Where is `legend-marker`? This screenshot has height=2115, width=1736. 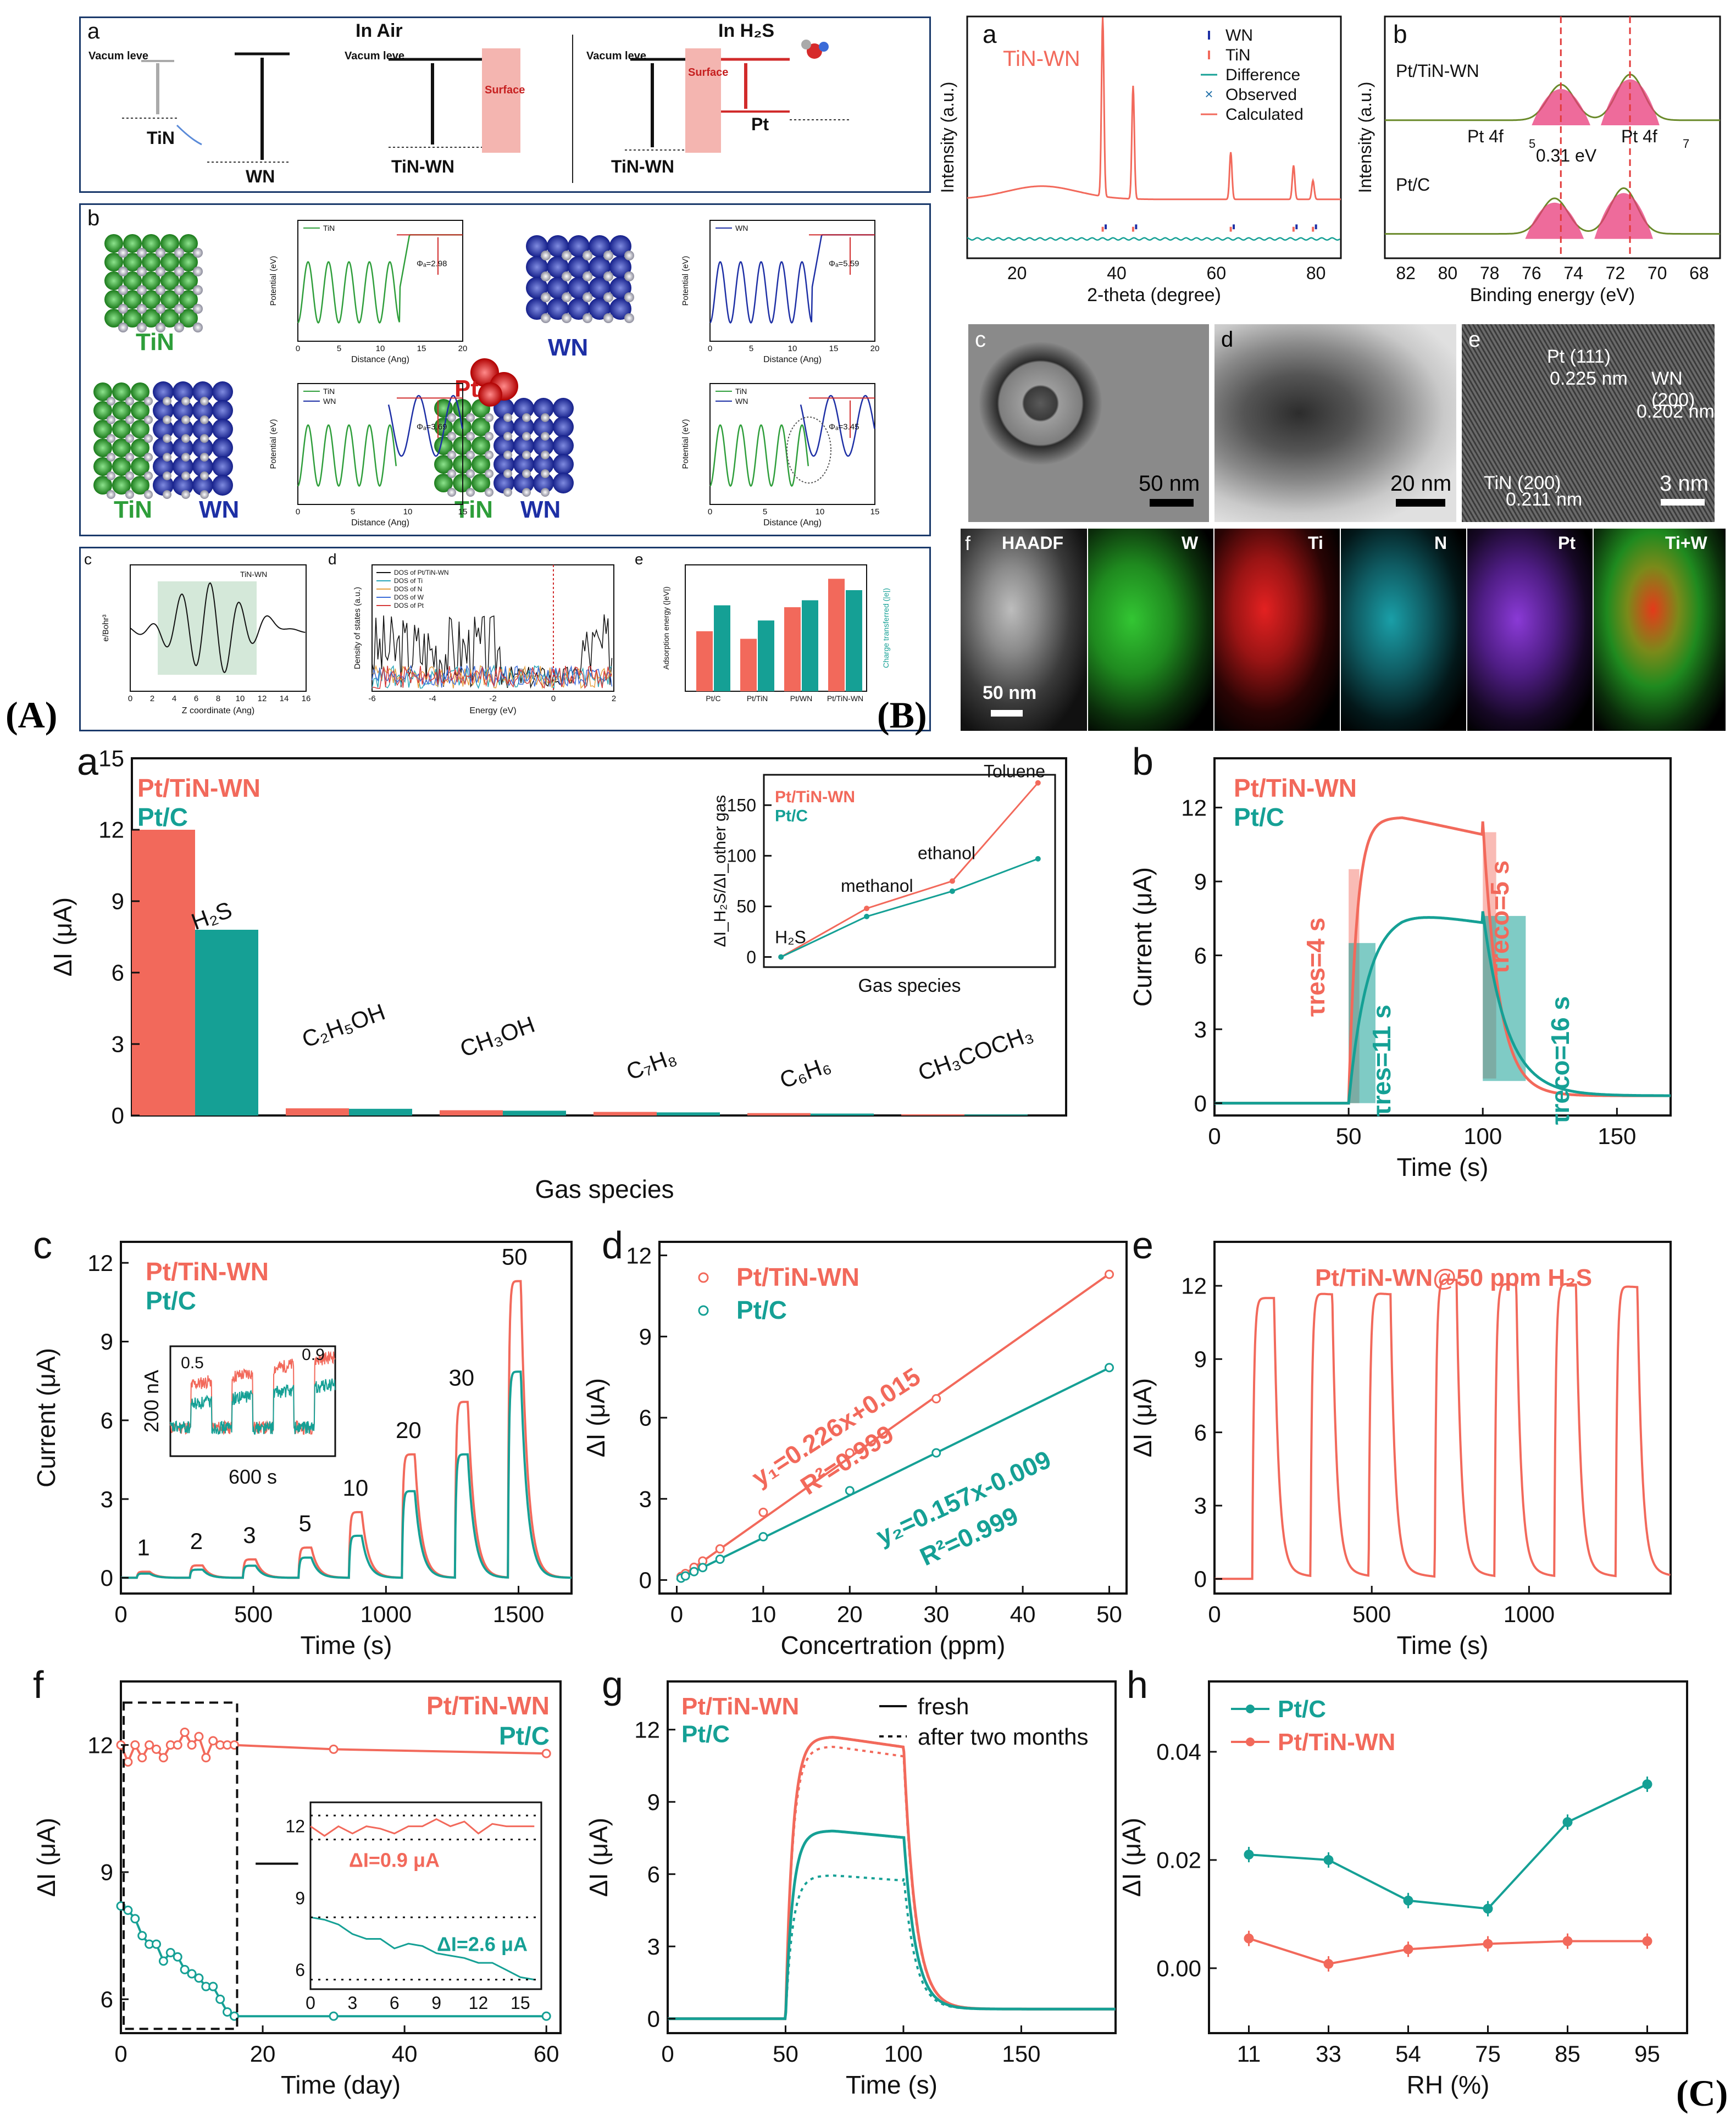 legend-marker is located at coordinates (703, 1310).